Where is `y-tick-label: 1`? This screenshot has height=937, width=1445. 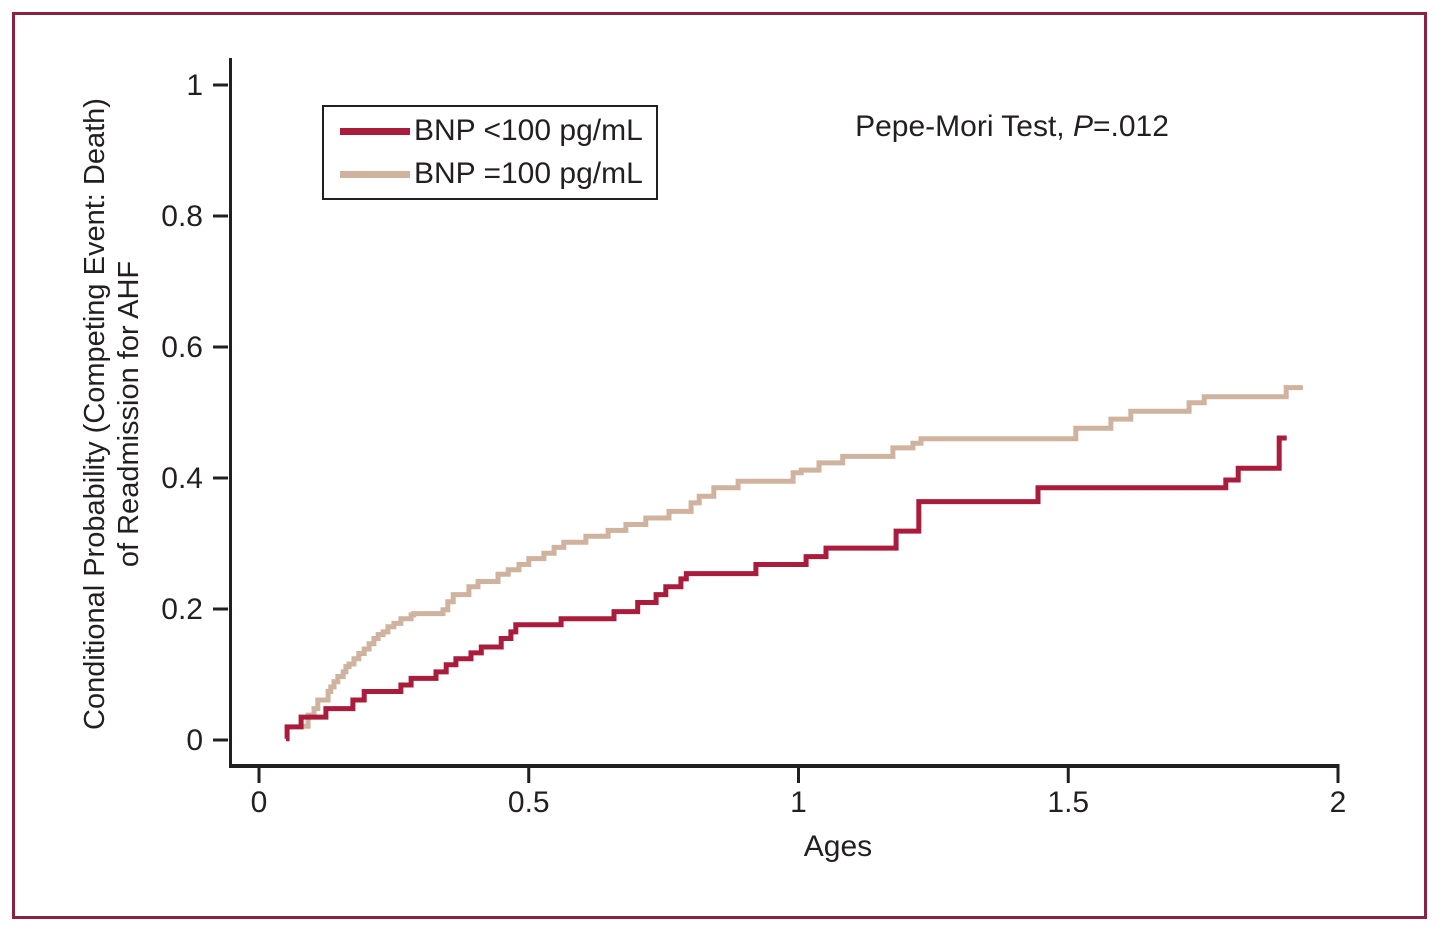 y-tick-label: 1 is located at coordinates (194, 85).